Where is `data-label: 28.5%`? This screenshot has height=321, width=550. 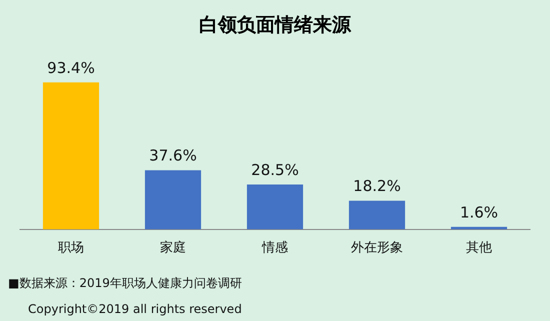 data-label: 28.5% is located at coordinates (275, 169).